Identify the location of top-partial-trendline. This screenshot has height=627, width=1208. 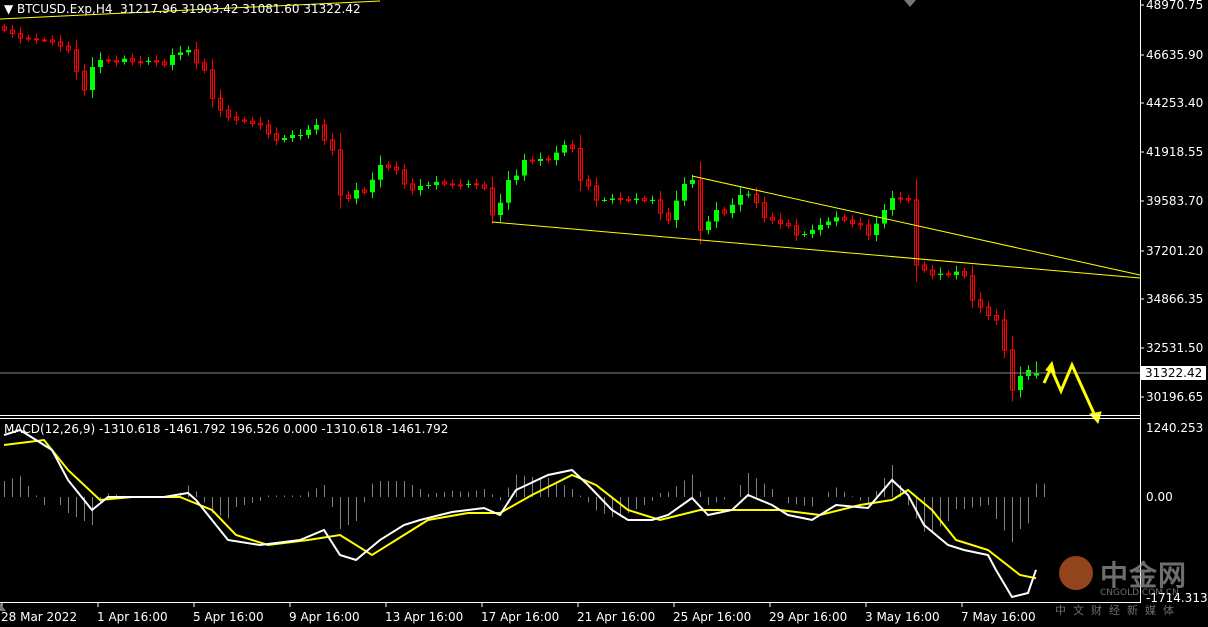
(190, 10).